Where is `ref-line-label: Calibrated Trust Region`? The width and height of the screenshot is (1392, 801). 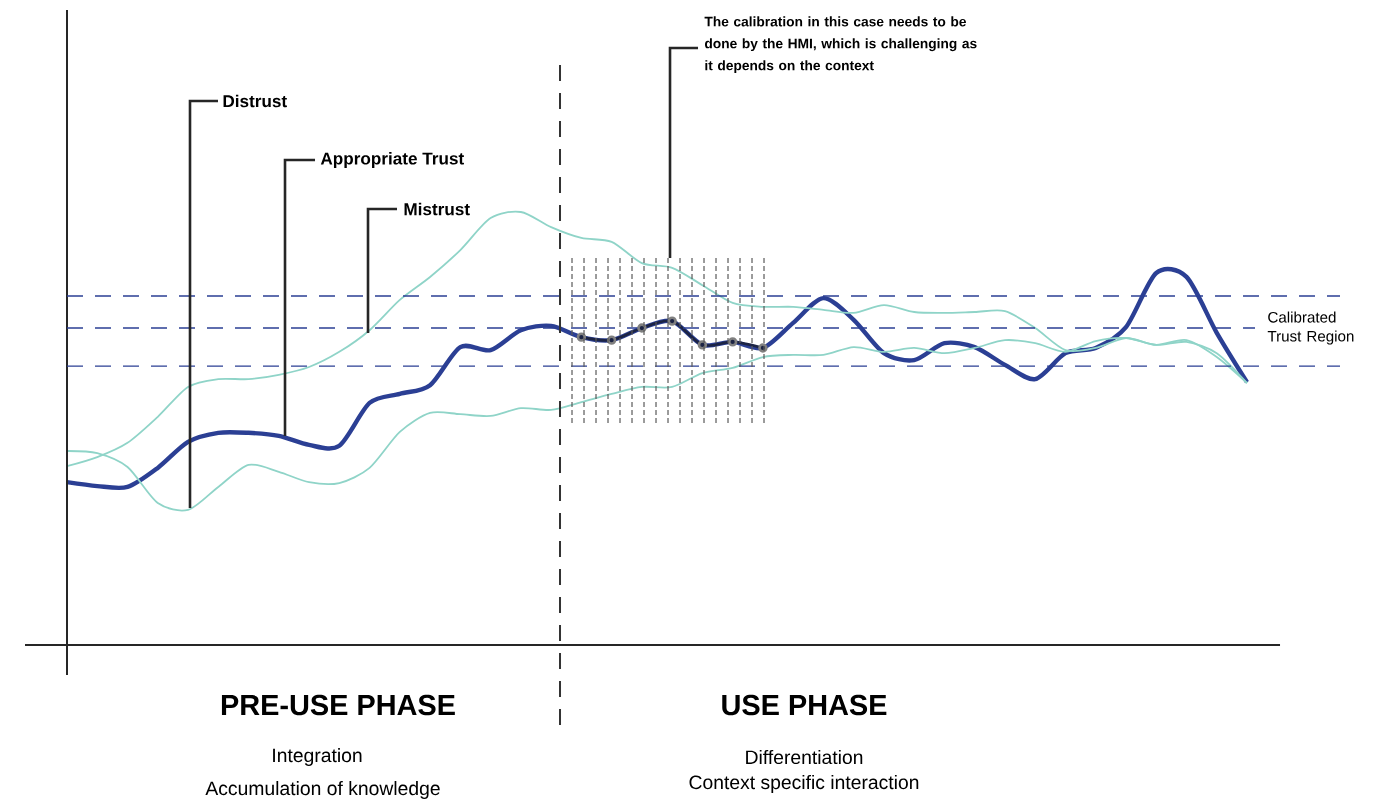
ref-line-label: Calibrated Trust Region is located at coordinates (1310, 328).